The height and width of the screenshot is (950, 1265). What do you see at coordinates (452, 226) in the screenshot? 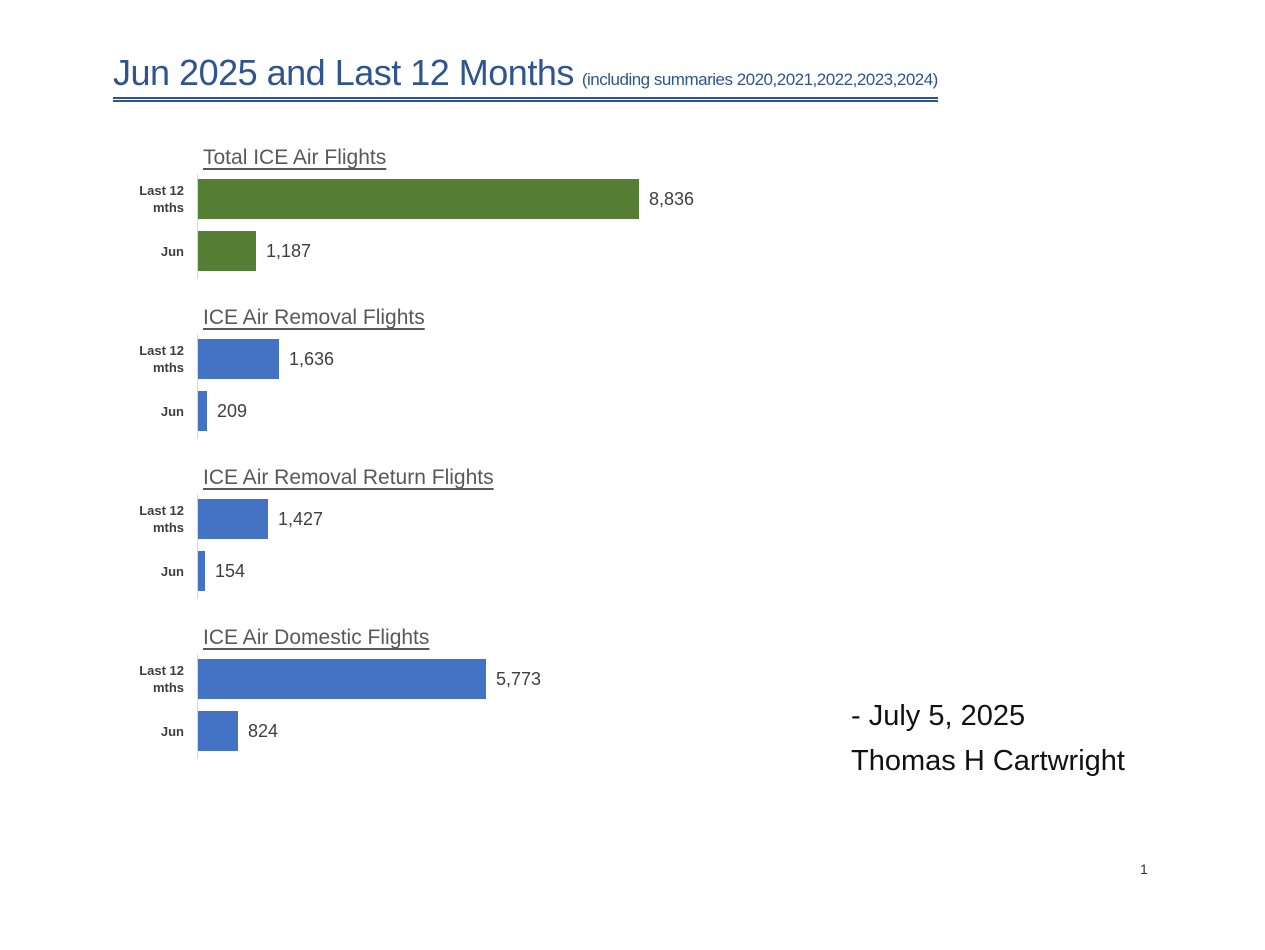
I see `chart-plot-area: Last 12 mths 8,836 Jun 1,187` at bounding box center [452, 226].